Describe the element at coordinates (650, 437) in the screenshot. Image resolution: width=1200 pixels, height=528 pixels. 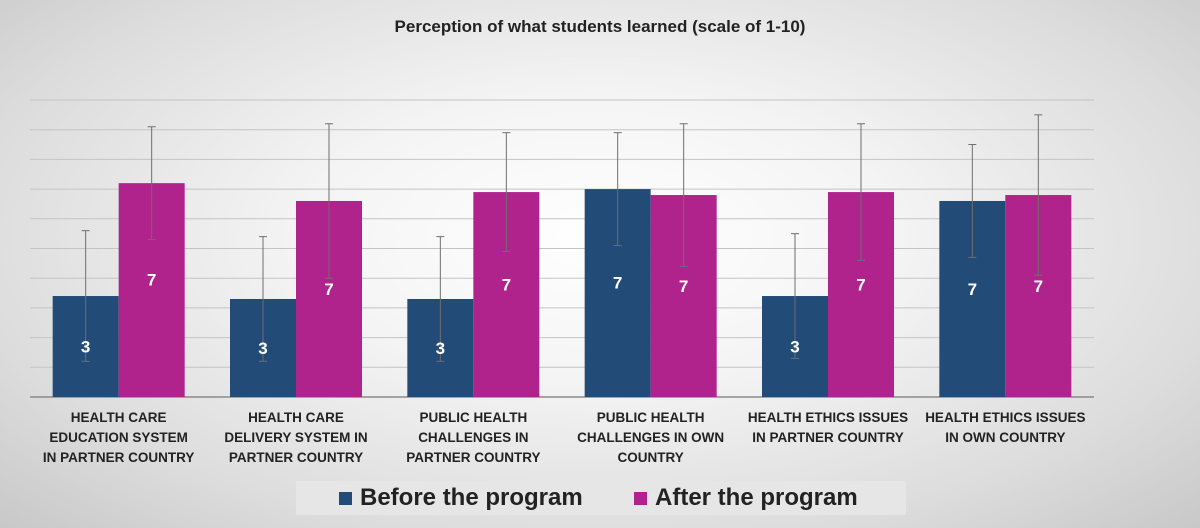
I see `category-label: CHALLENGES IN OWN` at that location.